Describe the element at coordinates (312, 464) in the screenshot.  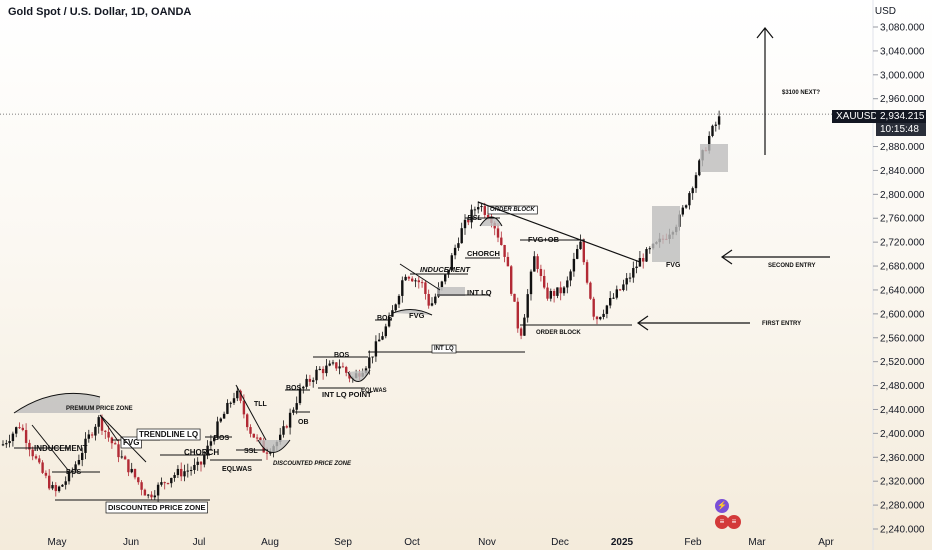
I see `annotation-label: DISCOUNTED PRICE ZONE` at that location.